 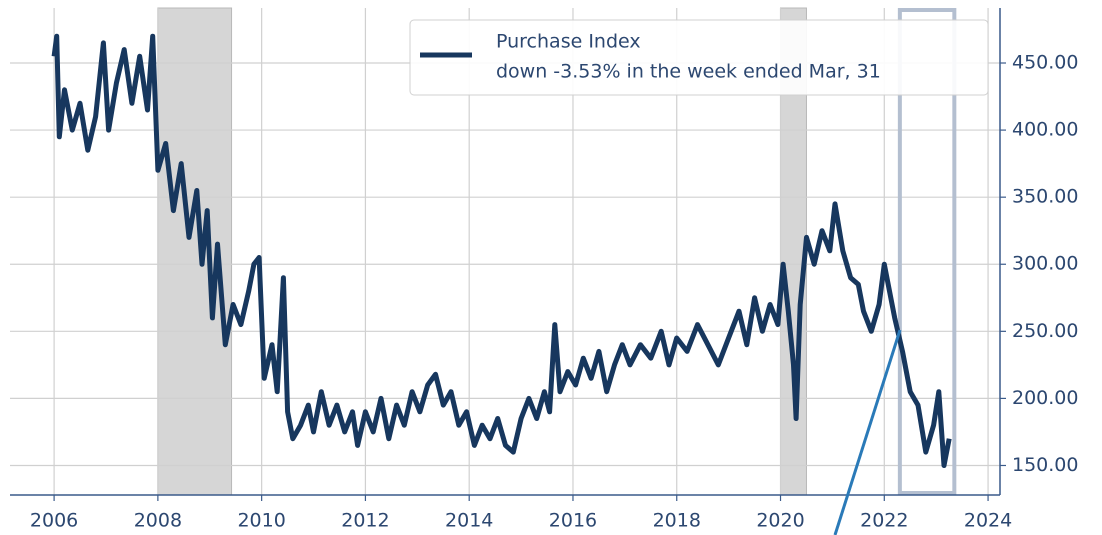 I want to click on legend-note: down -3.53% in the week ended Mar, 31, so click(x=688, y=72).